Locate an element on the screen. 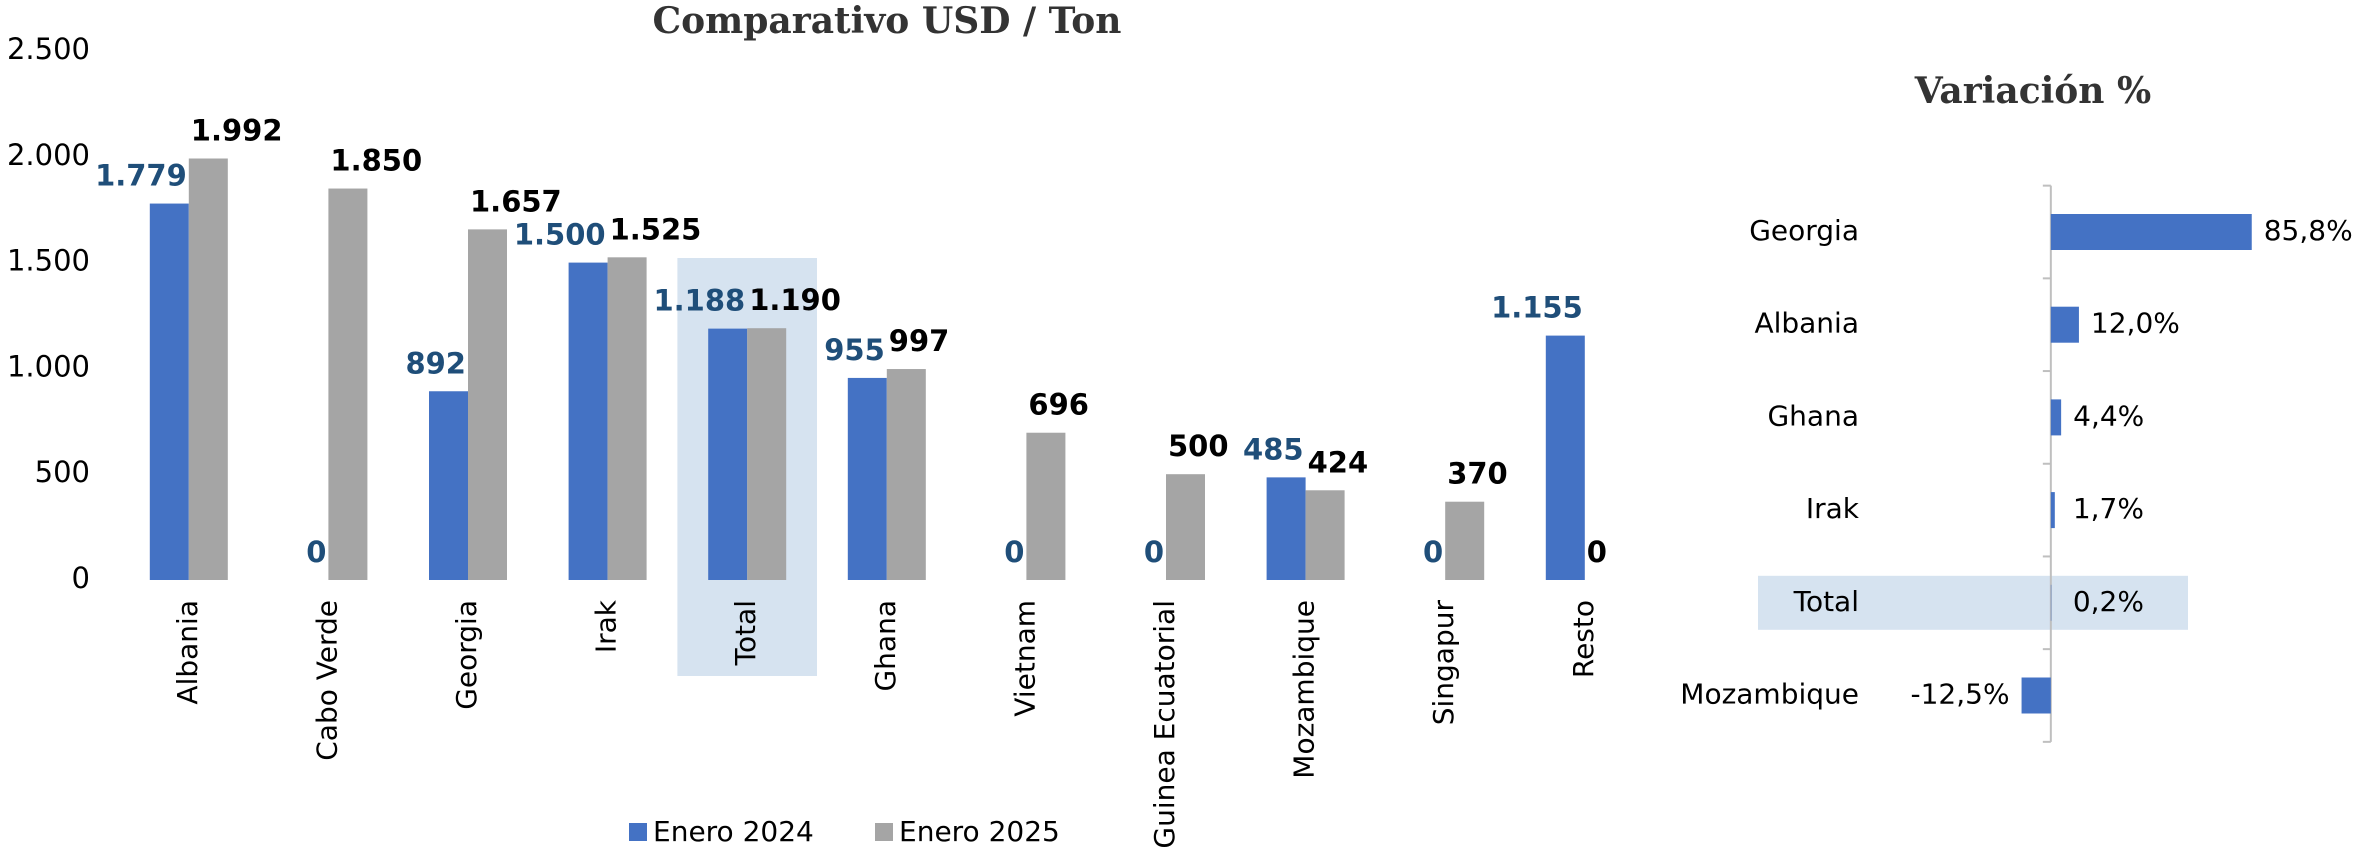 The height and width of the screenshot is (848, 2366). data-label: 997 is located at coordinates (919, 341).